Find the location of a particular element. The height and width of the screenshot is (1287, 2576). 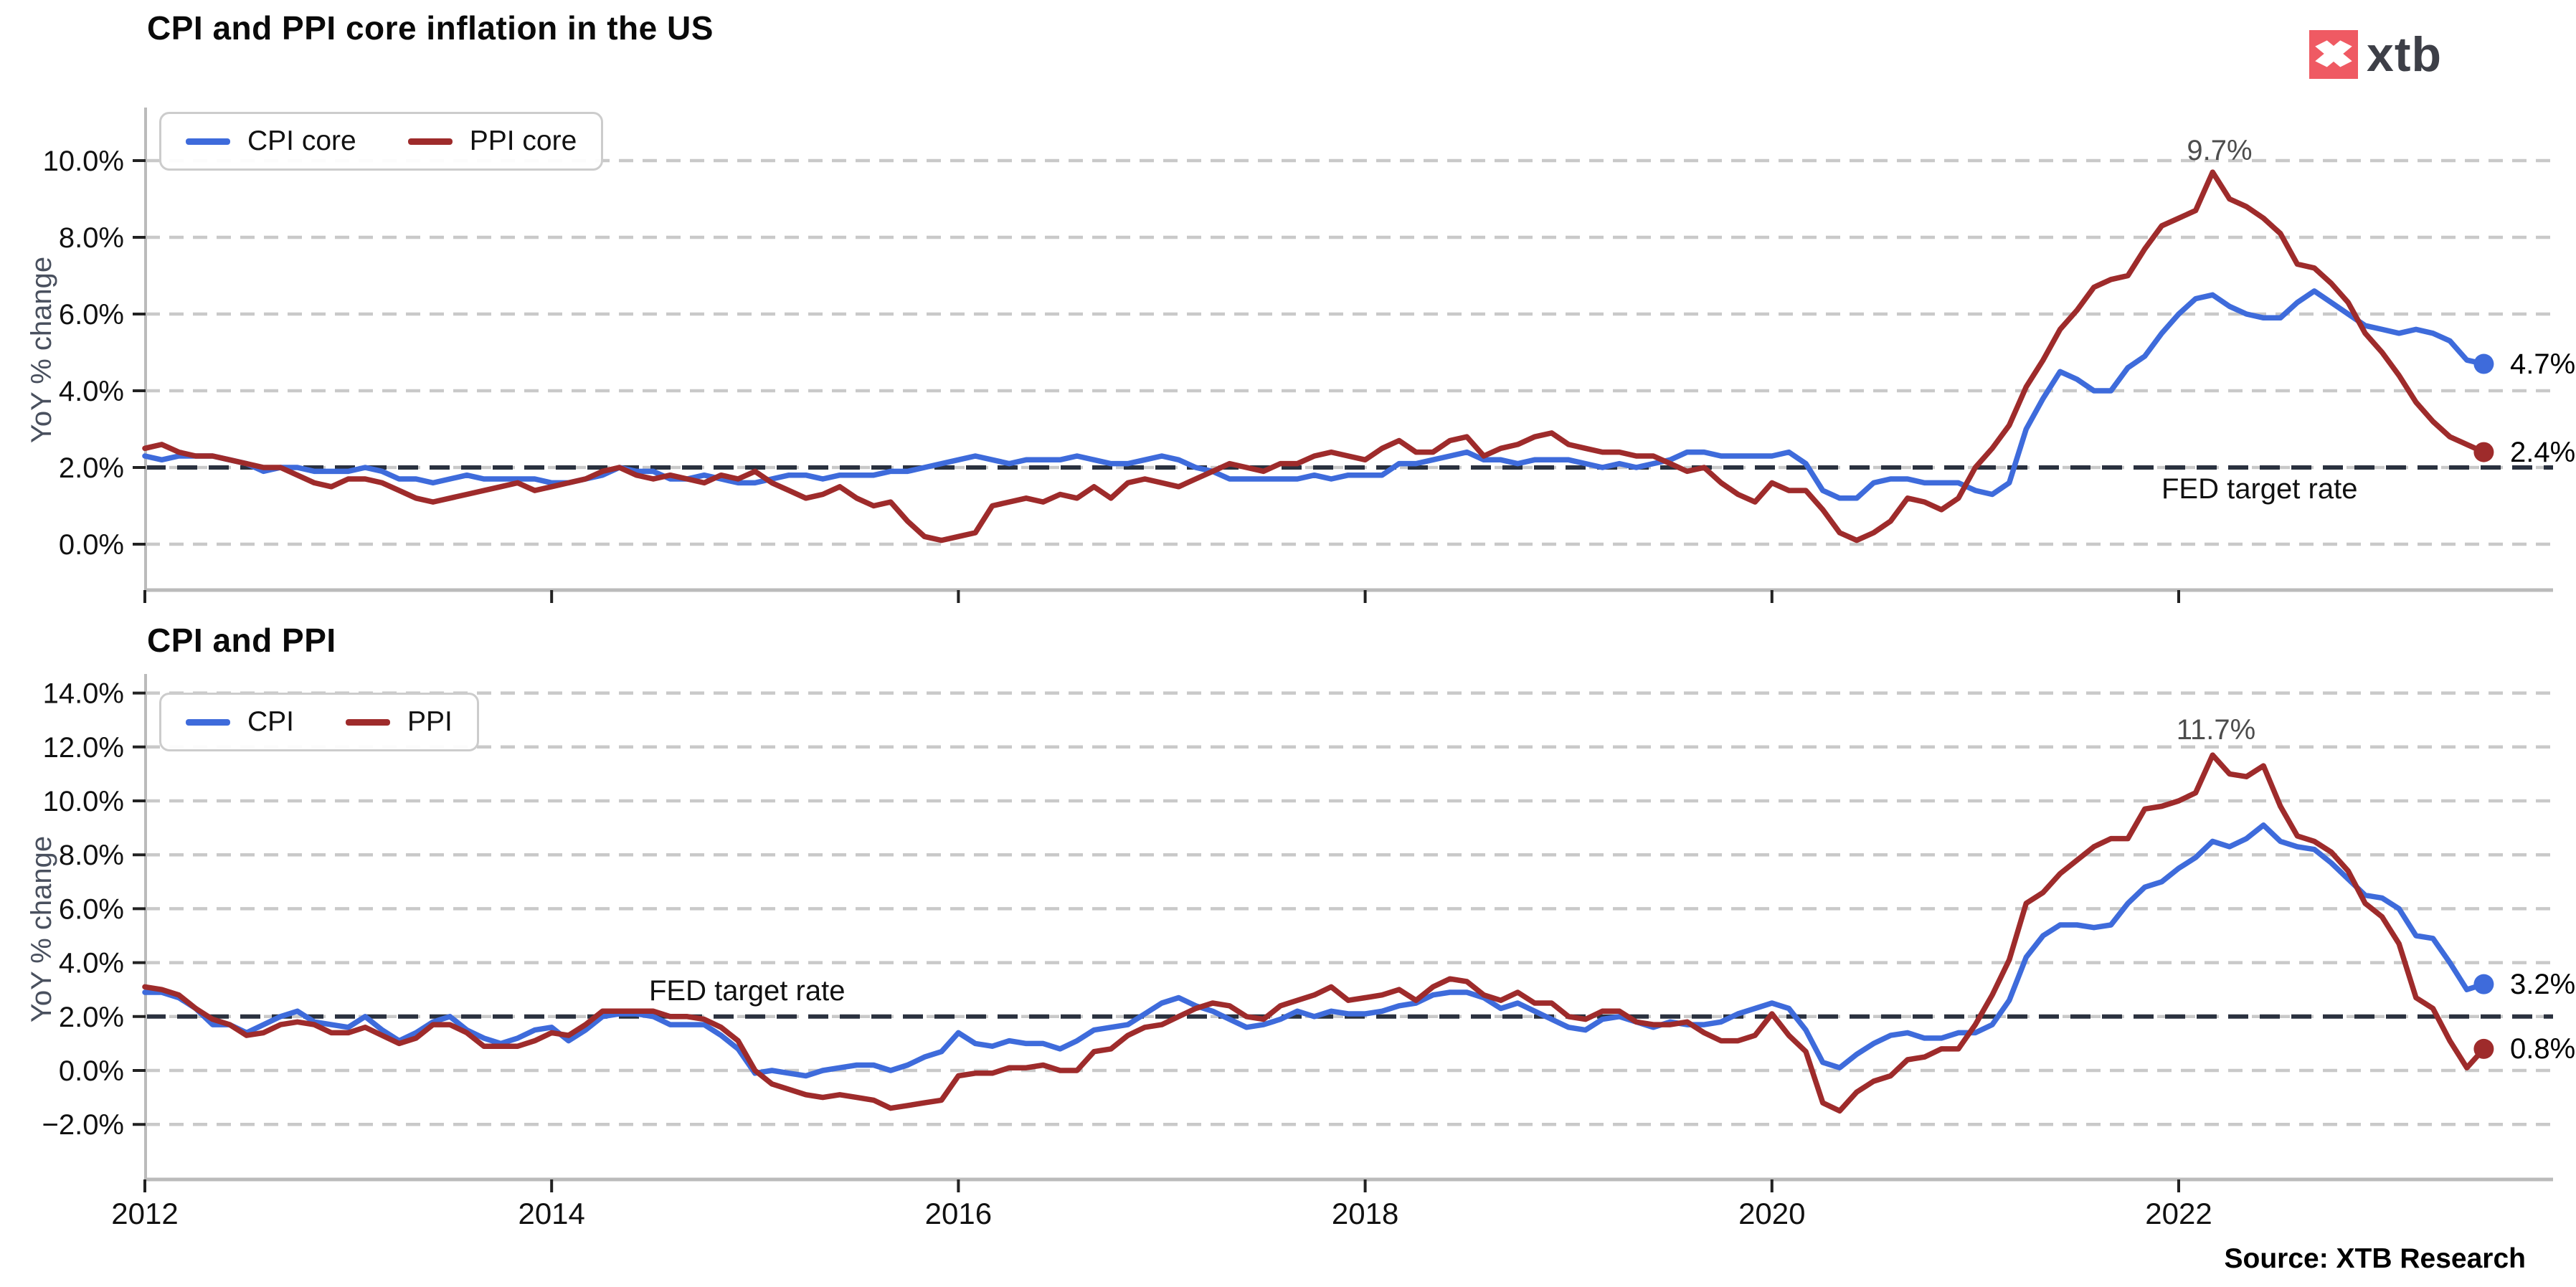

bottom-chart-title: CPI and PPI is located at coordinates (241, 640).